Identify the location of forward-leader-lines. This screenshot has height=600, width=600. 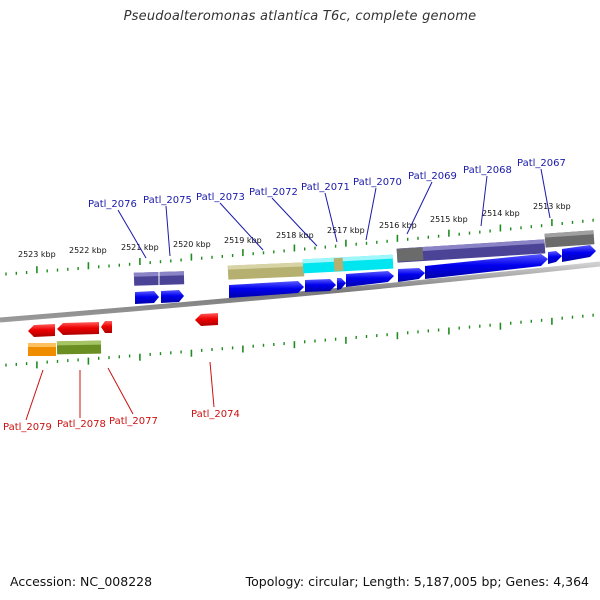
(334, 213).